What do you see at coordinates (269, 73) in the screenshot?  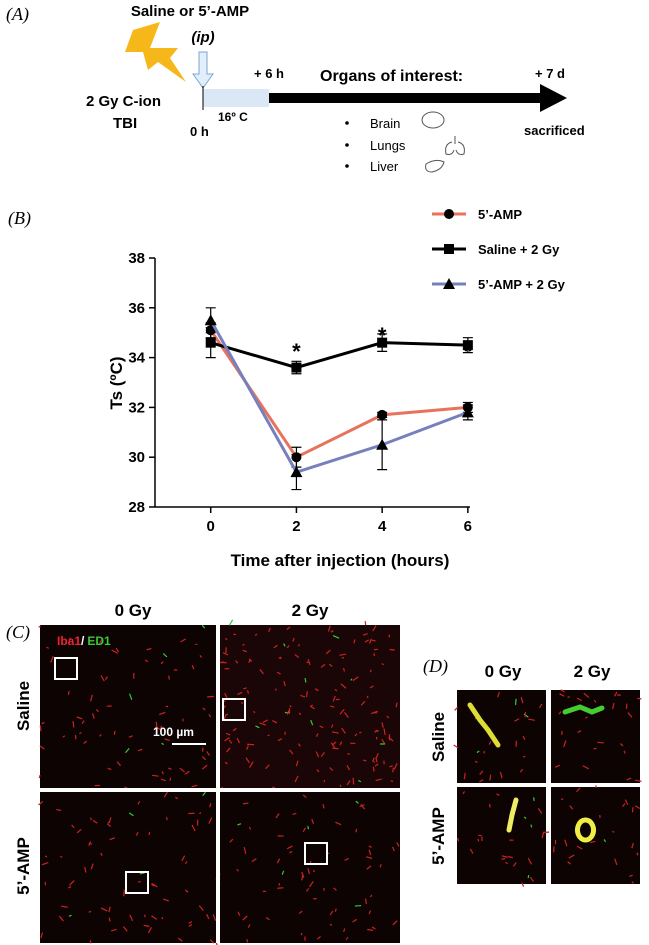 I see `mid-time: + 6 h` at bounding box center [269, 73].